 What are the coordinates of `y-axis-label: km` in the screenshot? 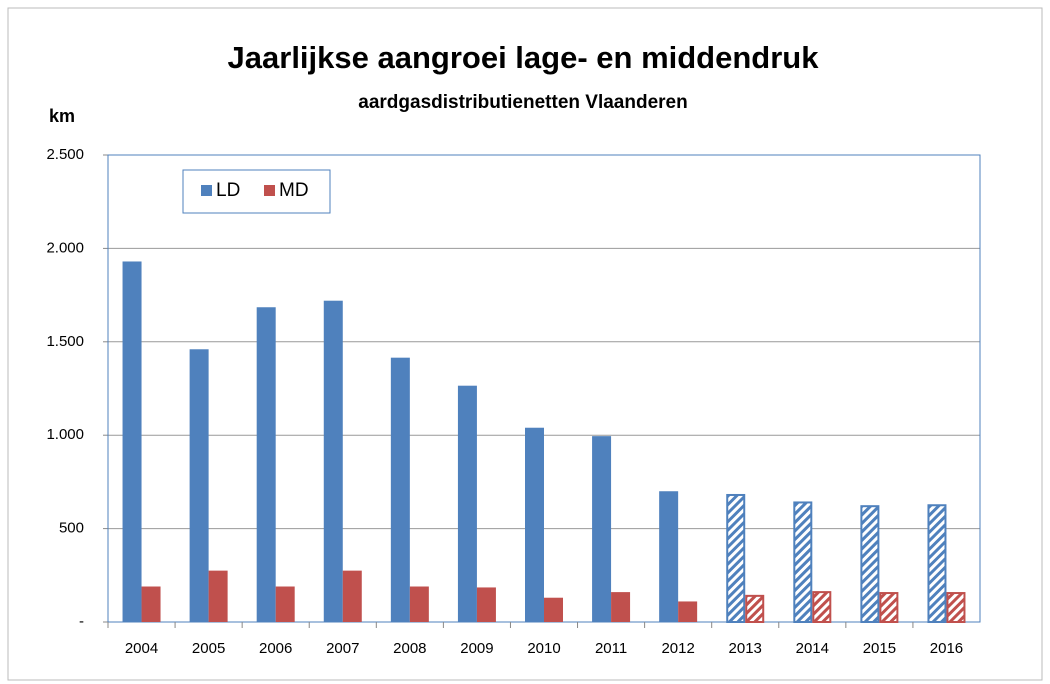 It's located at (62, 116).